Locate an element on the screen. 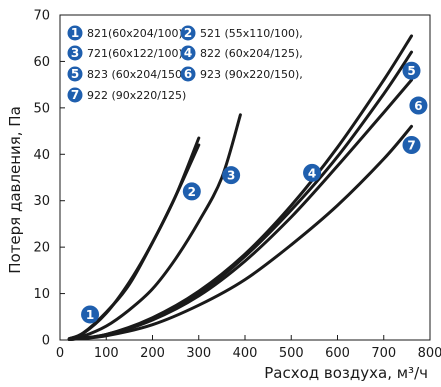 The image size is (441, 387). y-tick-label: 70 is located at coordinates (41, 16).